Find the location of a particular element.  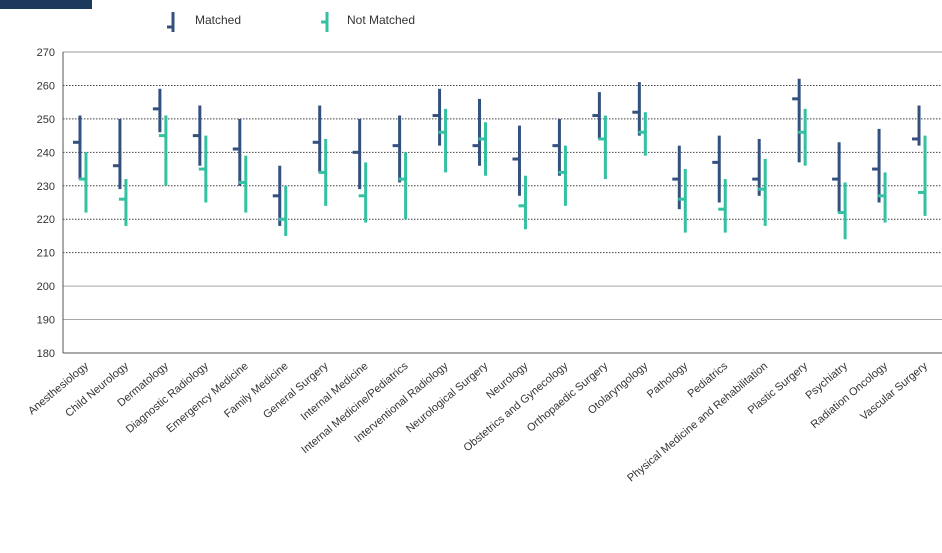

legend-item-not-matched: Not Matched is located at coordinates (368, 22).